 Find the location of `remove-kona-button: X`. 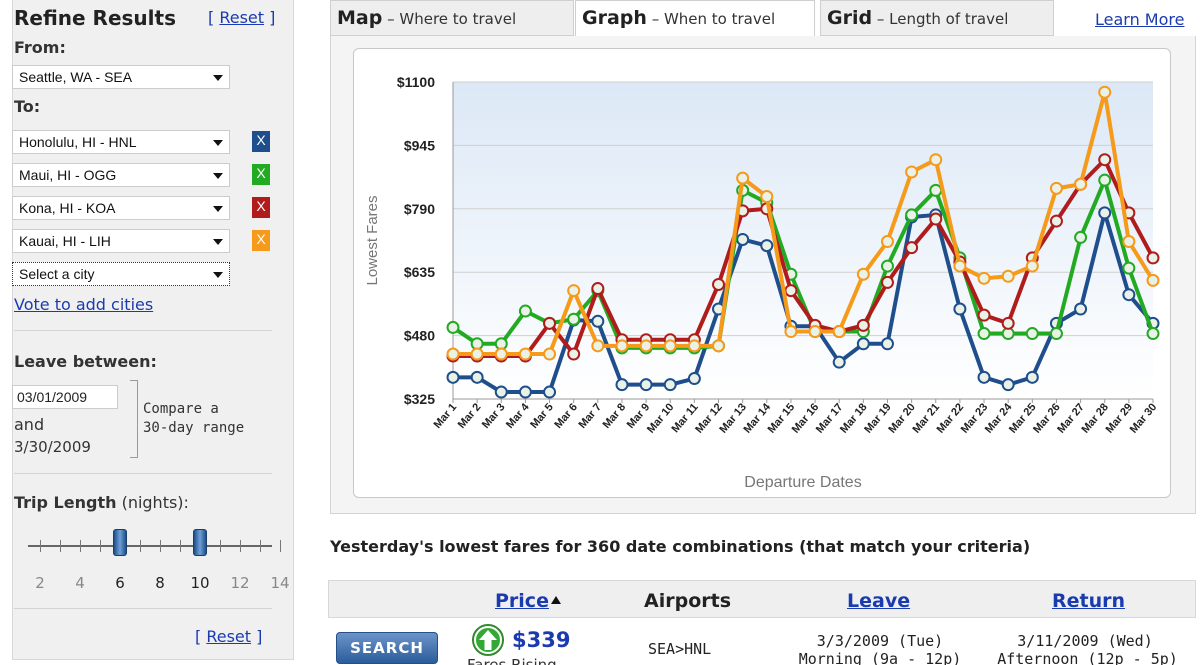

remove-kona-button: X is located at coordinates (261, 207).